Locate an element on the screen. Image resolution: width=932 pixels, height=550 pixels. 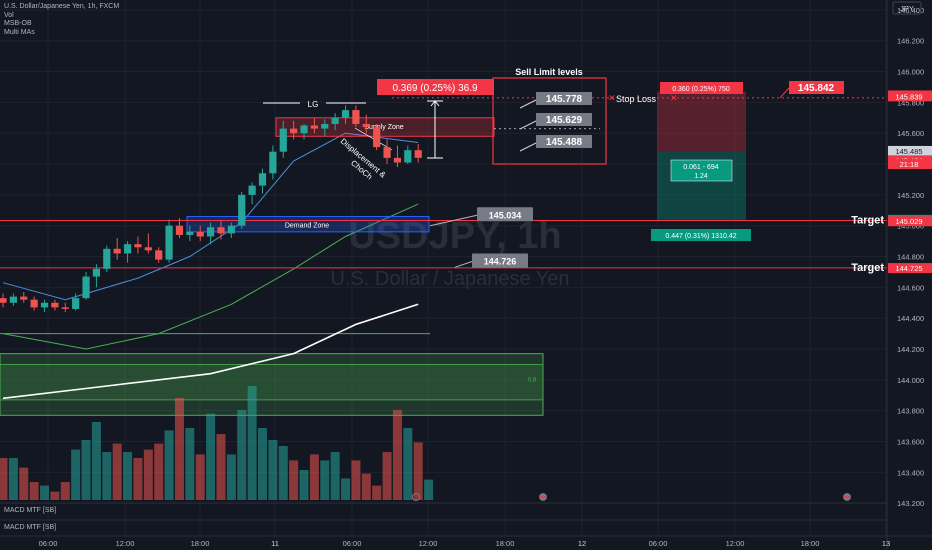
price-callout-text: 145.034 is located at coordinates (505, 215).